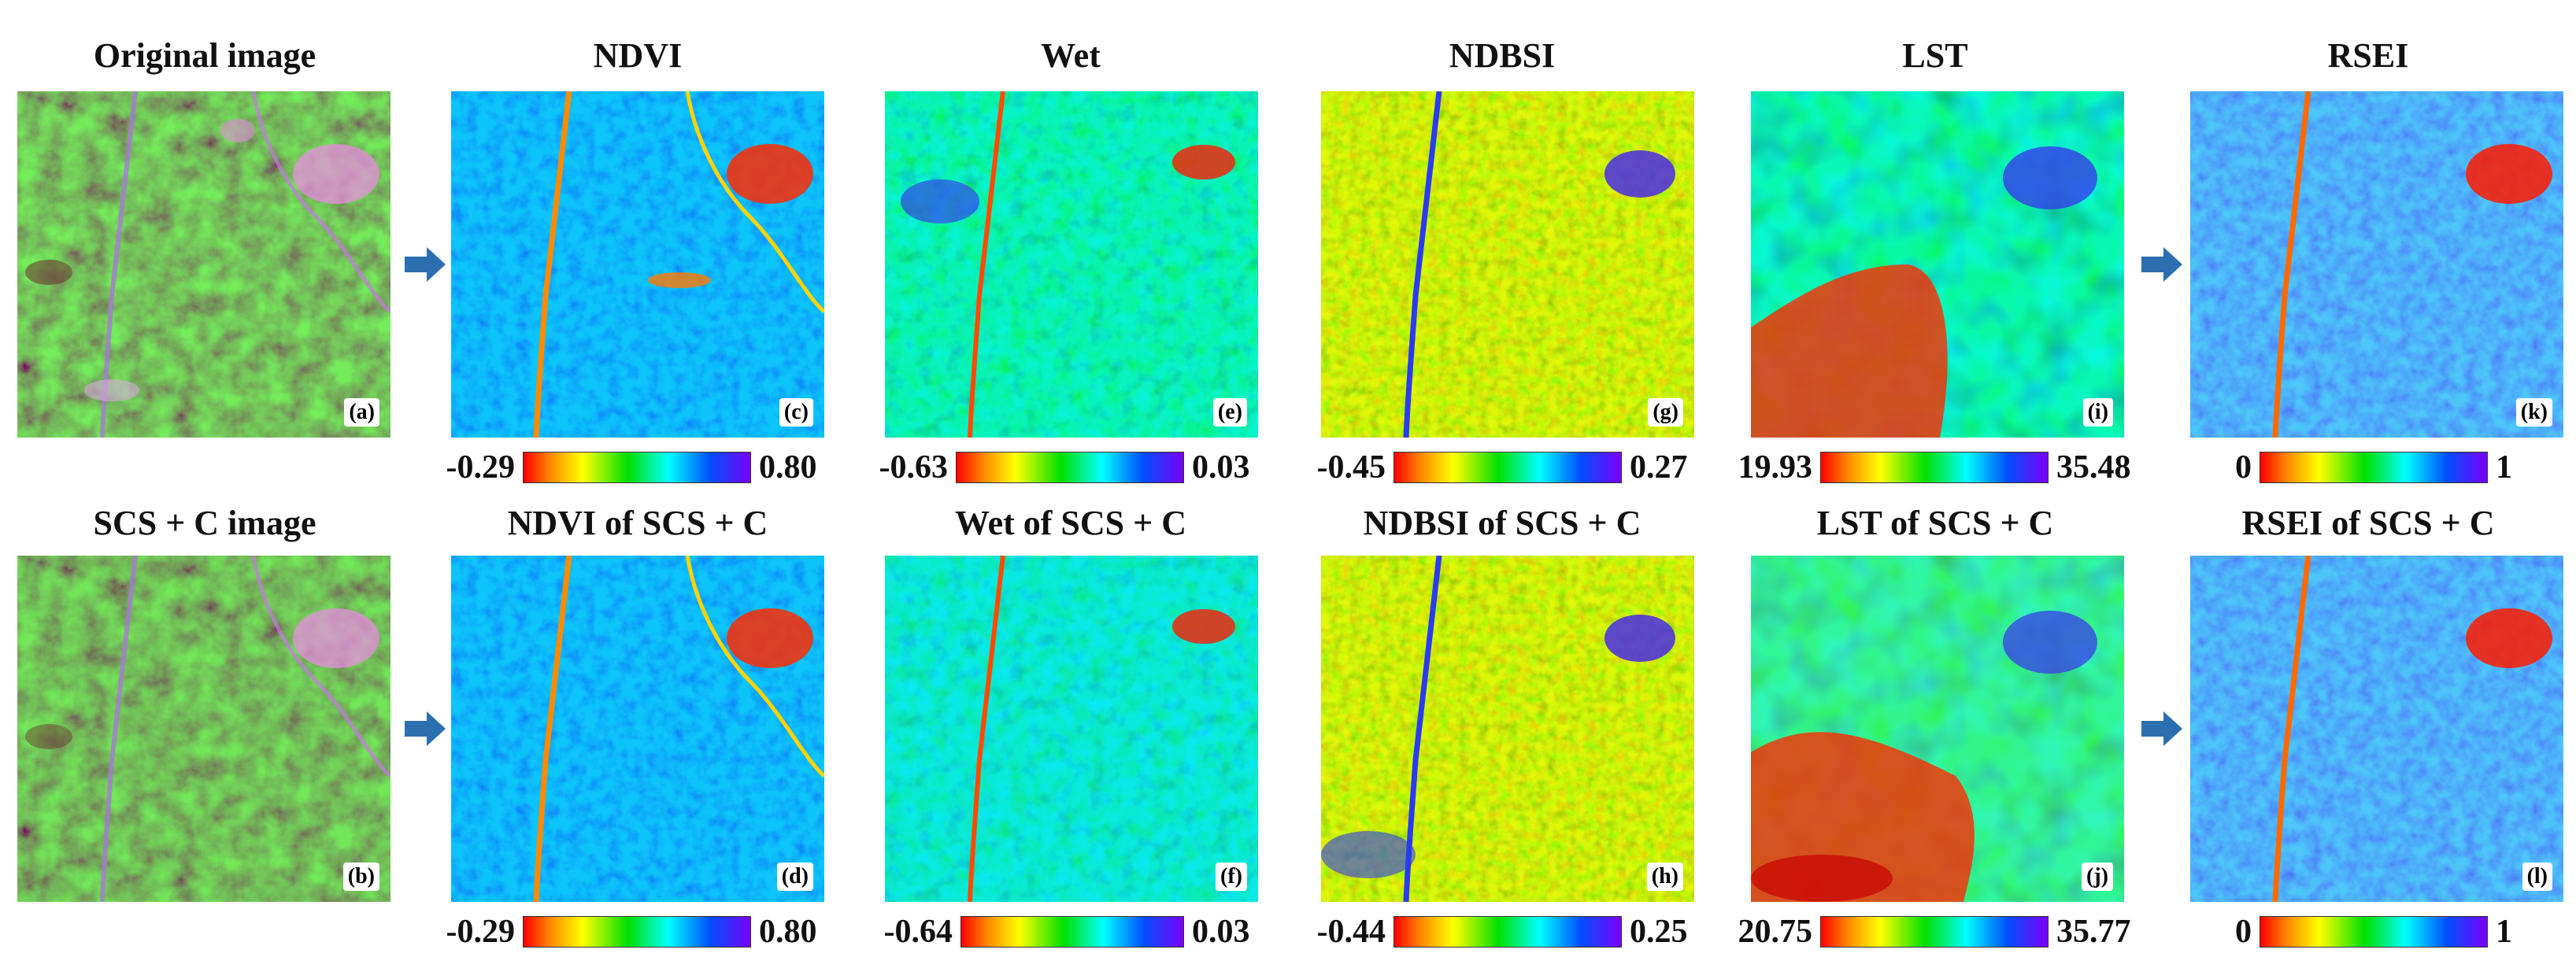 The image size is (2576, 979). I want to click on colorbar-min-label: -0.64, so click(918, 932).